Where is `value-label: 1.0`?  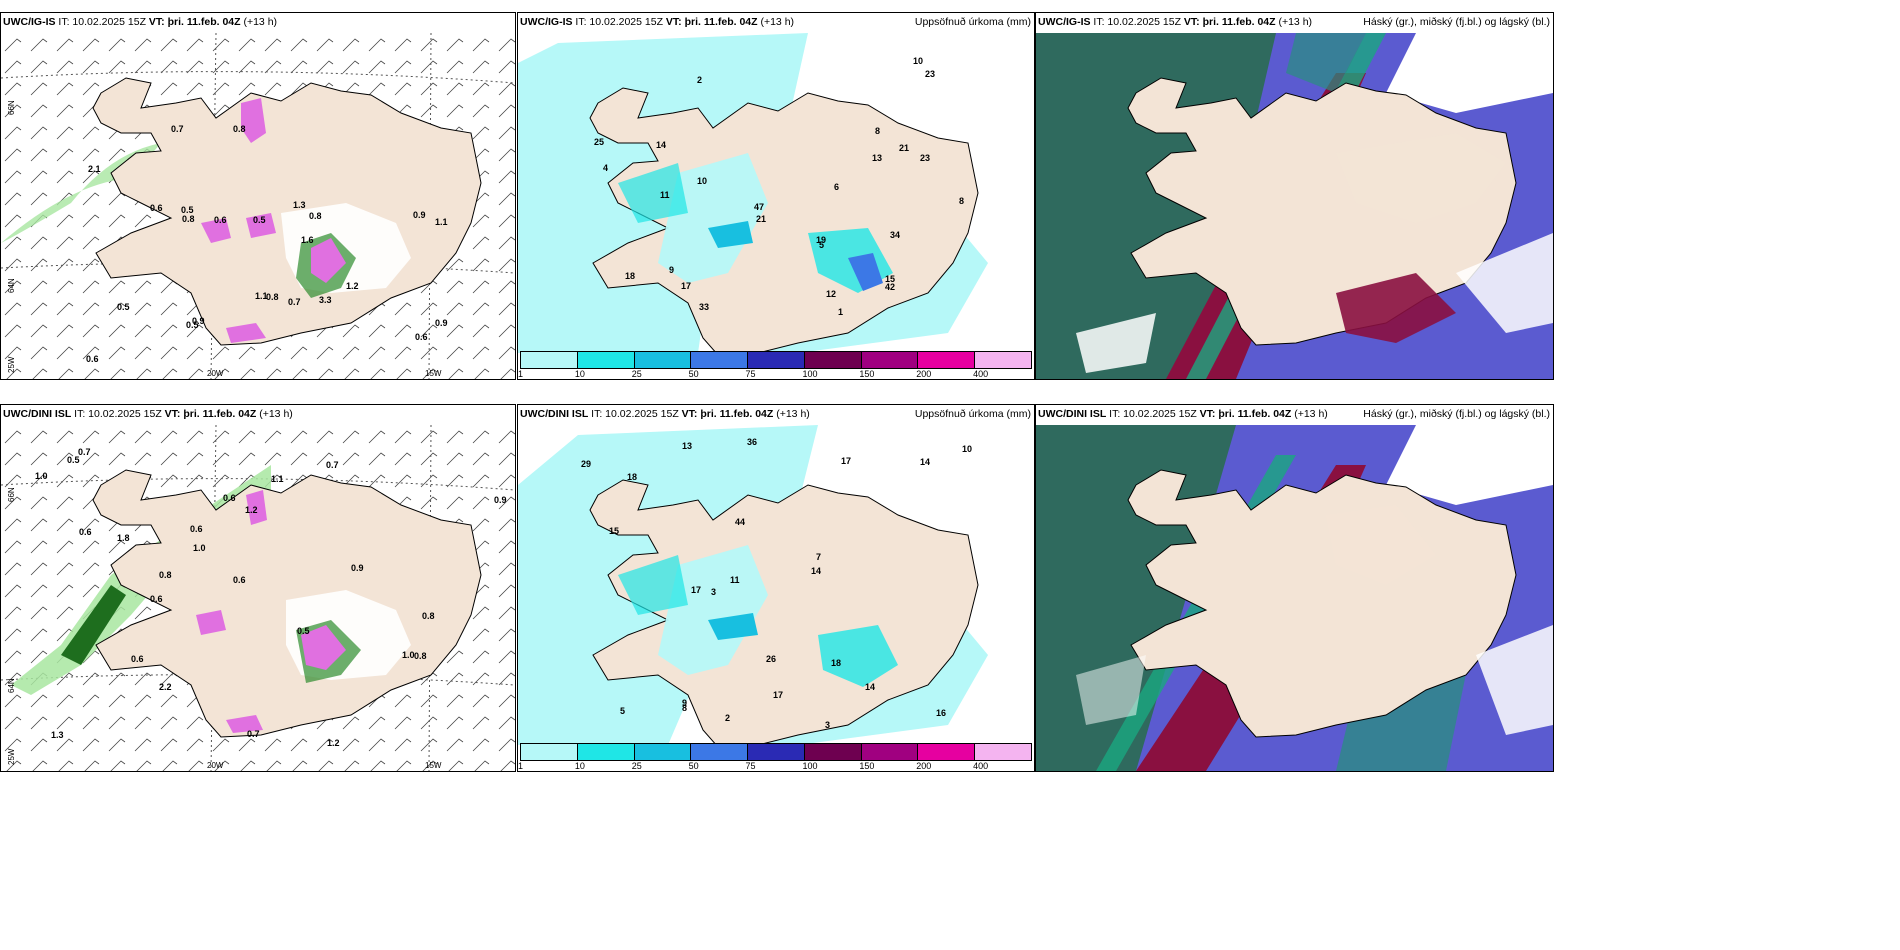
value-label: 1.0 is located at coordinates (408, 655).